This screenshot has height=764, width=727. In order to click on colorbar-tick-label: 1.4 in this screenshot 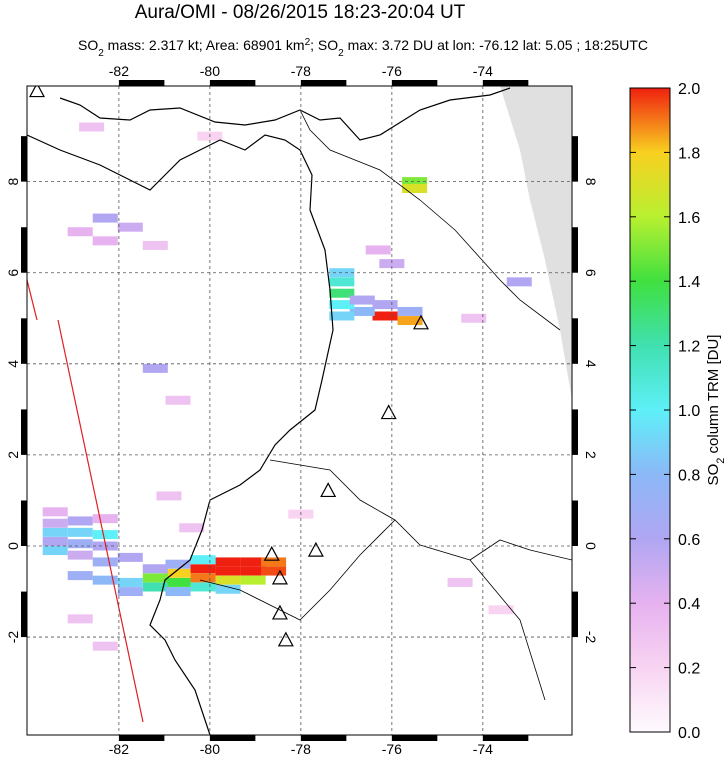, I will do `click(689, 282)`.